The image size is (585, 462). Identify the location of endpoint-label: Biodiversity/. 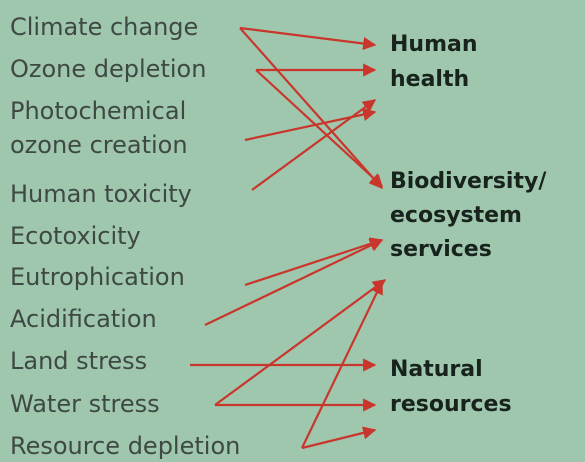
(468, 181).